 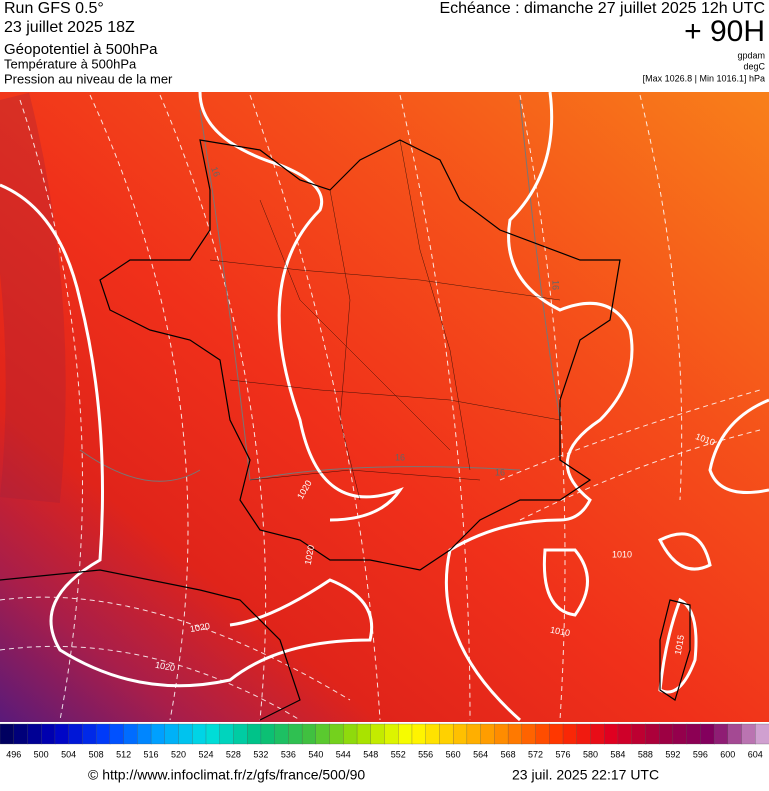 What do you see at coordinates (755, 754) in the screenshot?
I see `colorbar-label: 604` at bounding box center [755, 754].